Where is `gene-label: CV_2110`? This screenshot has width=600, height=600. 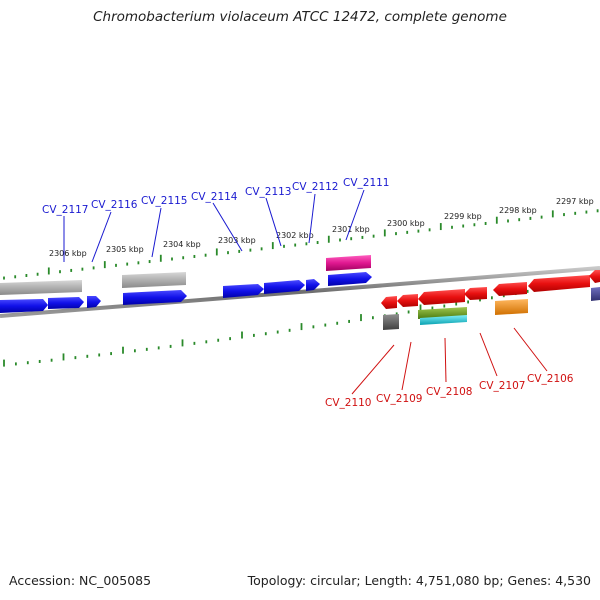
gene-label: CV_2110 is located at coordinates (348, 403).